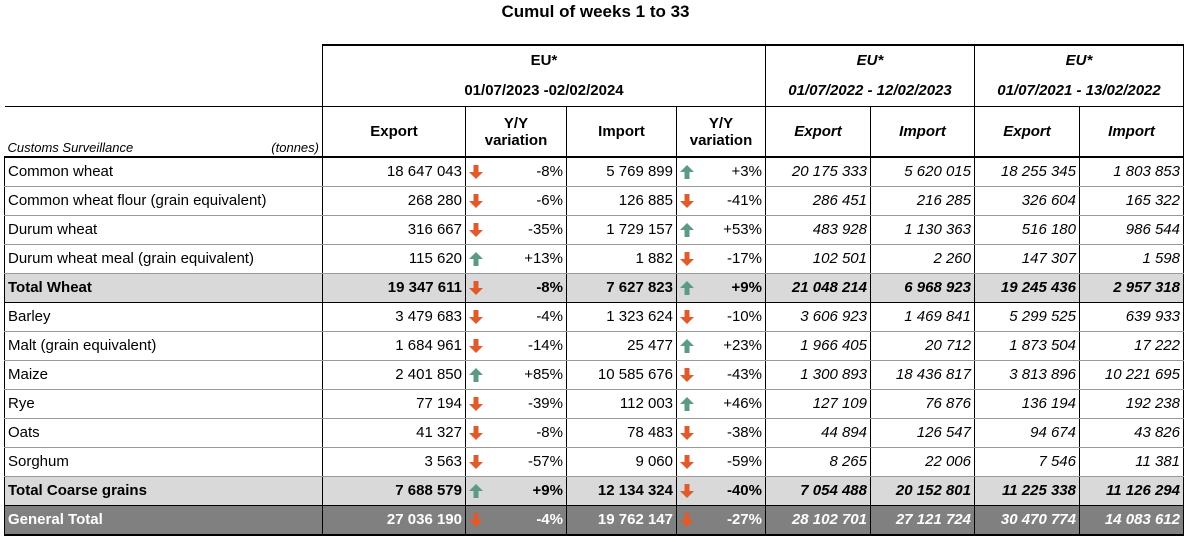 The height and width of the screenshot is (542, 1191). What do you see at coordinates (621, 132) in the screenshot?
I see `col-import: Import` at bounding box center [621, 132].